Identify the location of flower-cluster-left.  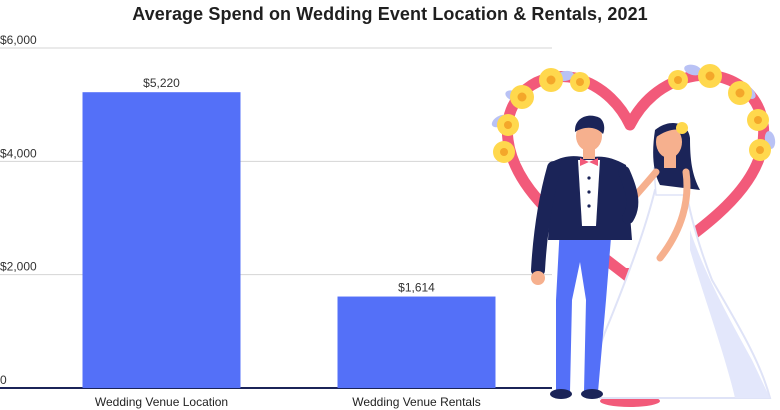
(540, 115).